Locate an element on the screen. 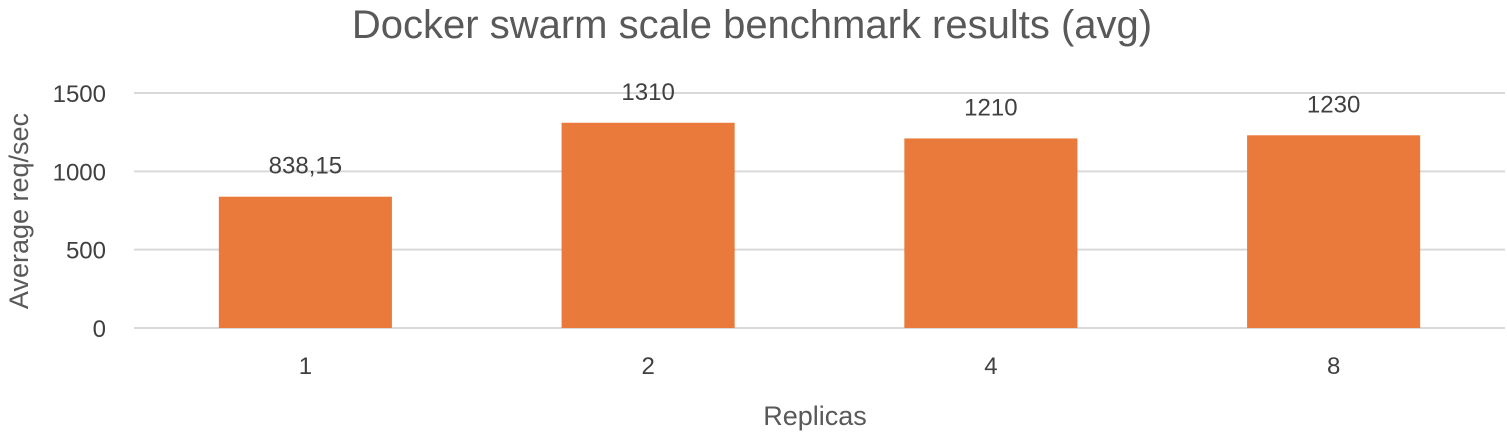  data-label: 1210 is located at coordinates (990, 107).